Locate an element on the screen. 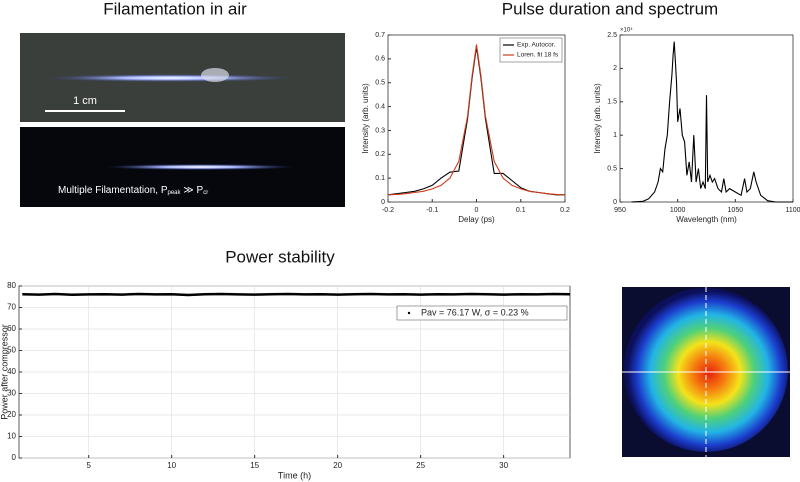 The width and height of the screenshot is (800, 482). x-tick-label: 0.1 is located at coordinates (521, 210).